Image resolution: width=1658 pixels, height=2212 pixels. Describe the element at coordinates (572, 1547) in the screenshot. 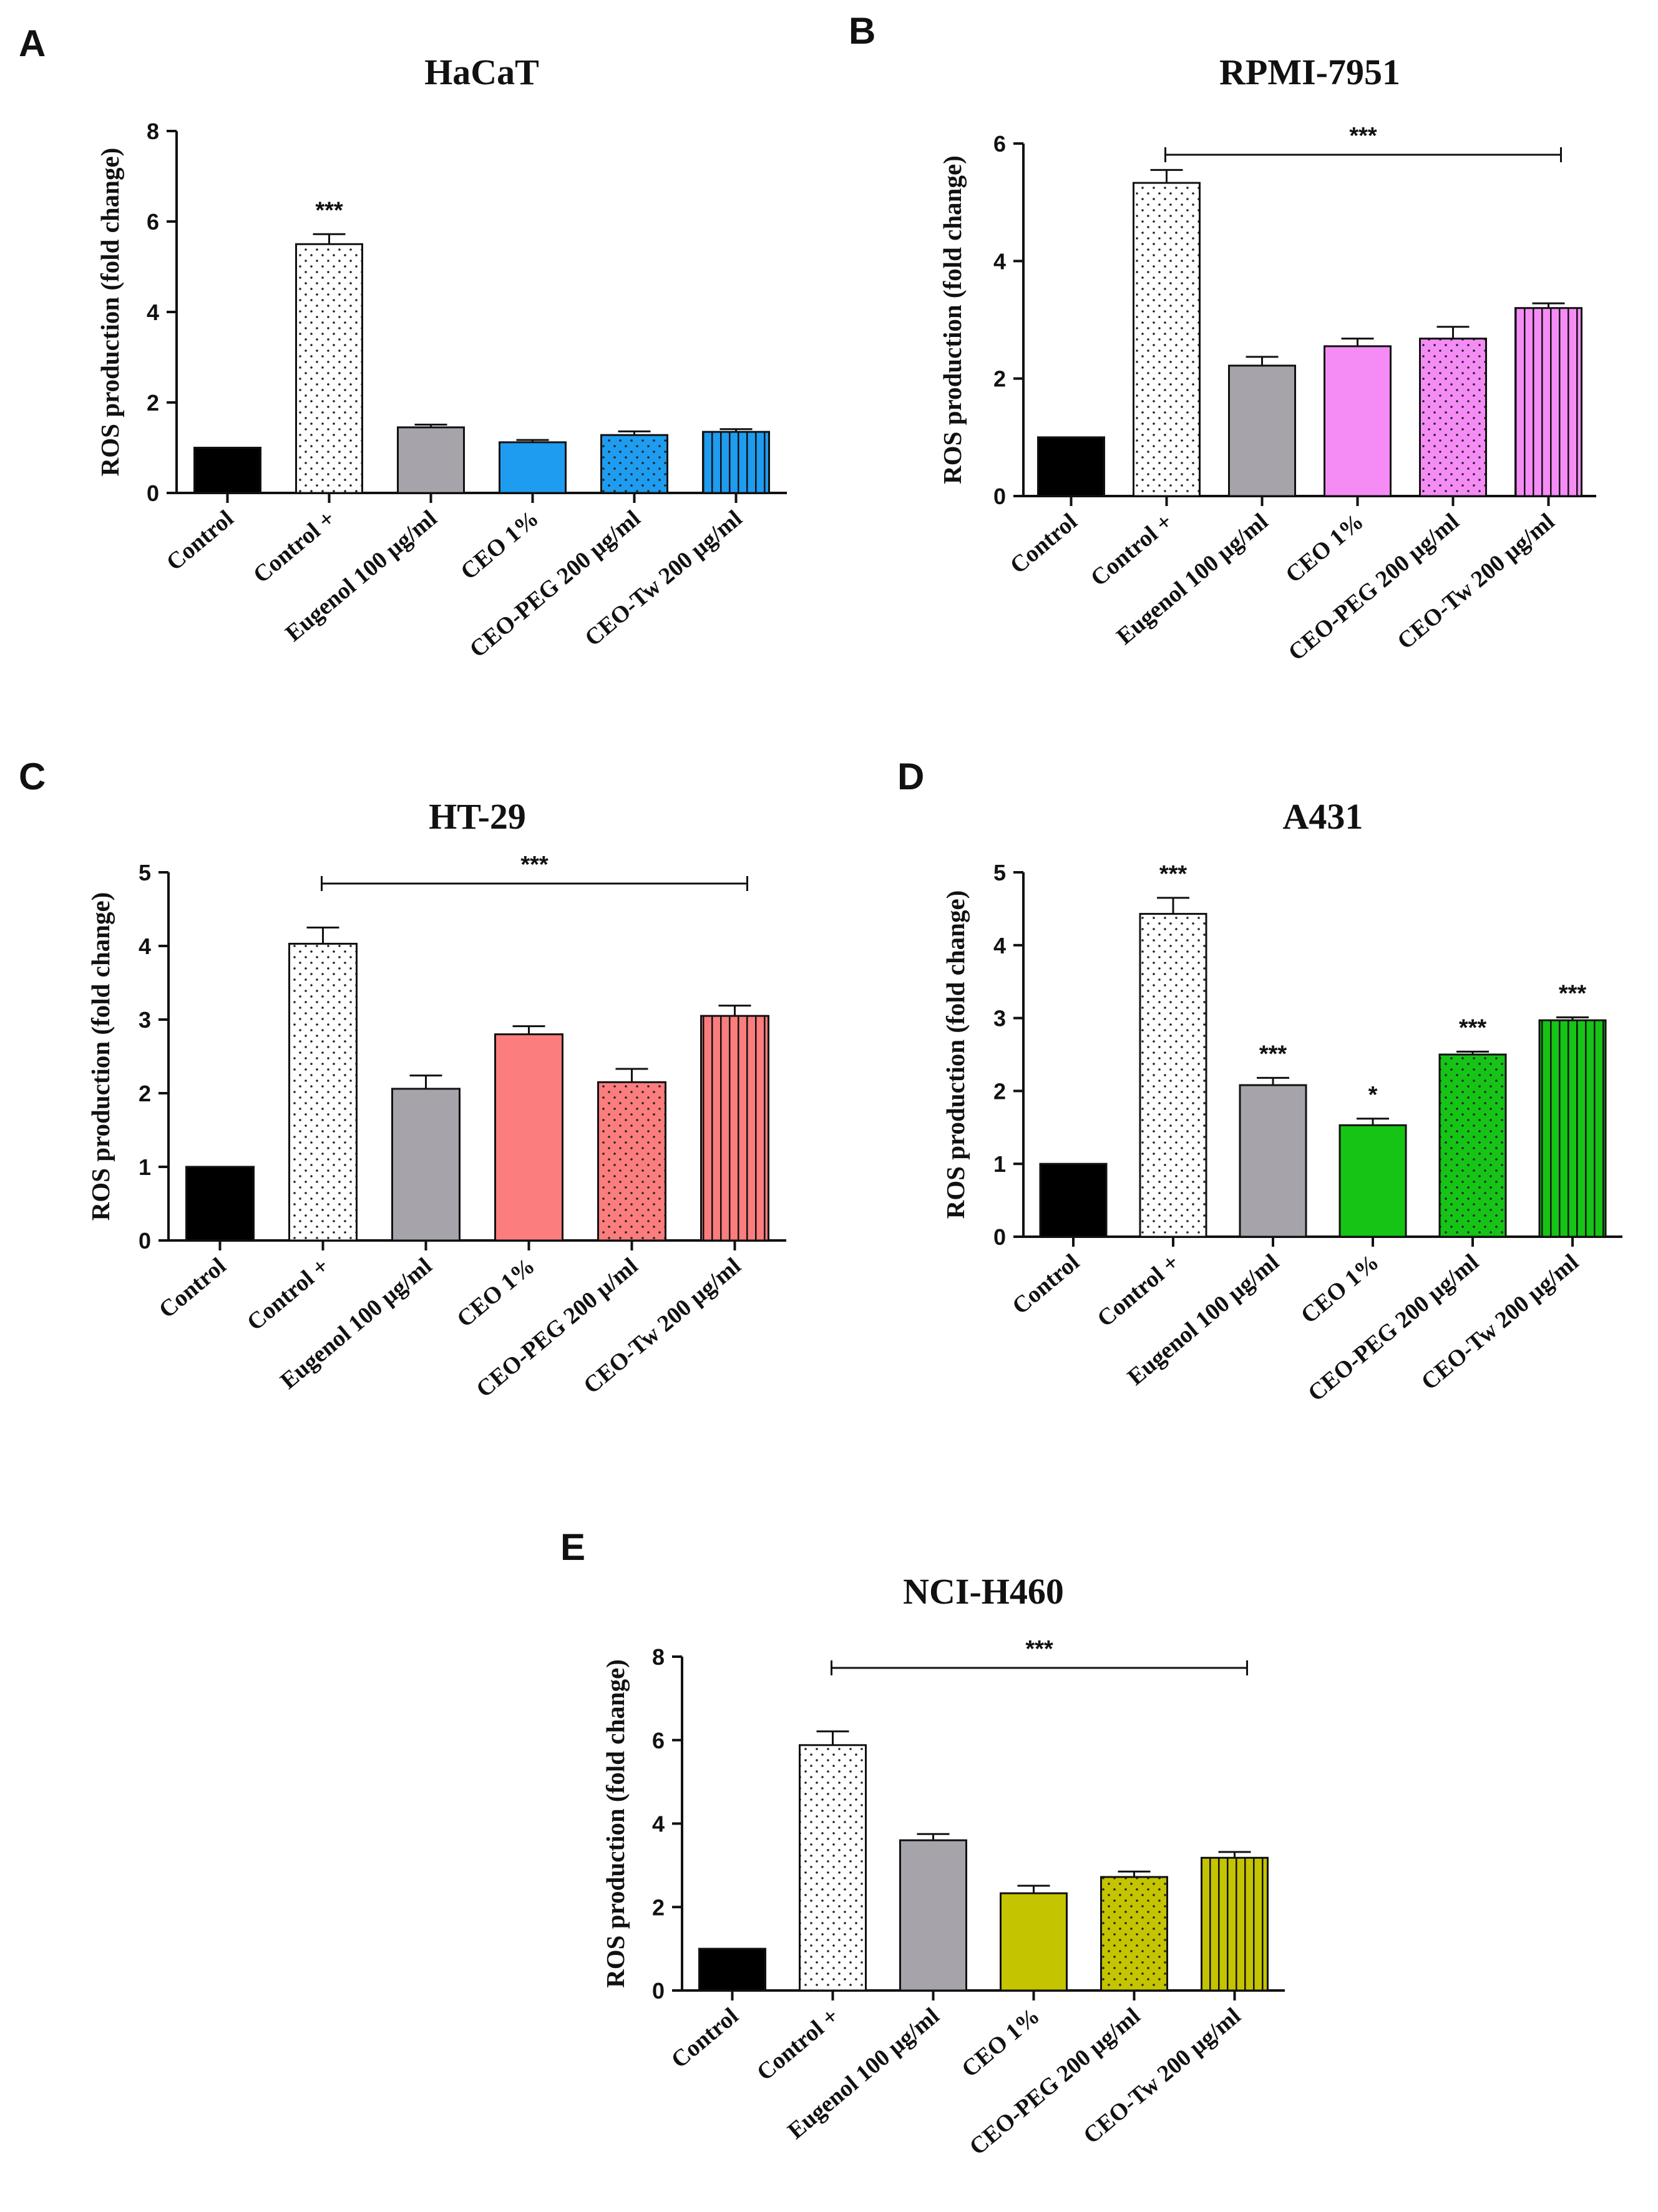

I see `panel-letter: E` at that location.